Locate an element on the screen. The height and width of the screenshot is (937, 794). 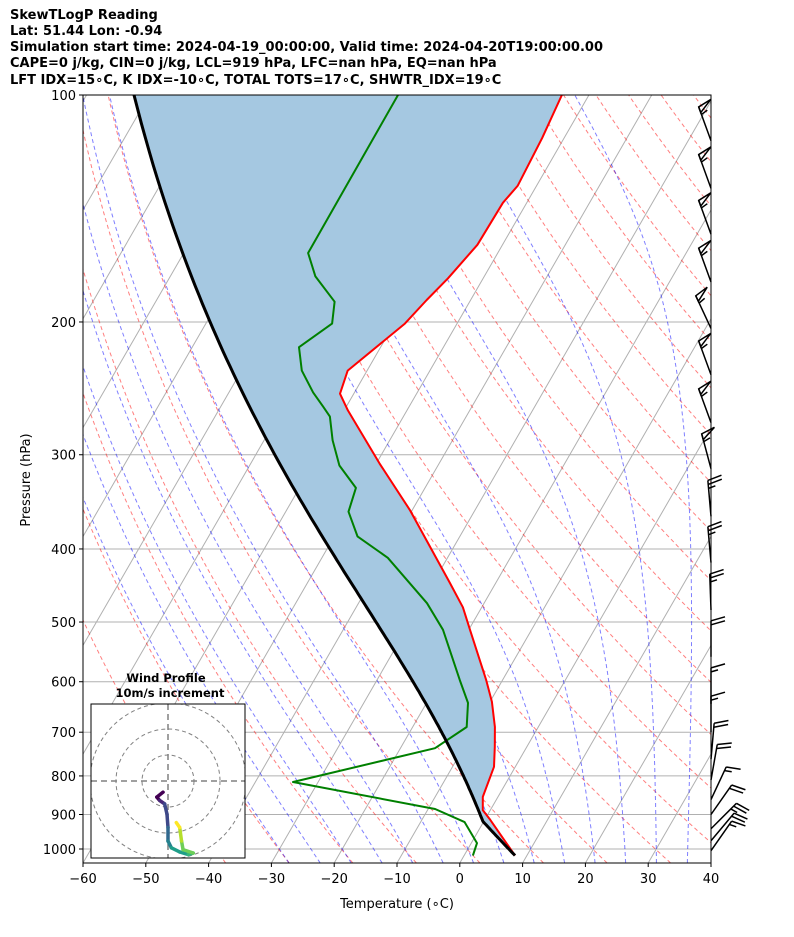
moist-adiabat-line is located at coordinates (186, 679).